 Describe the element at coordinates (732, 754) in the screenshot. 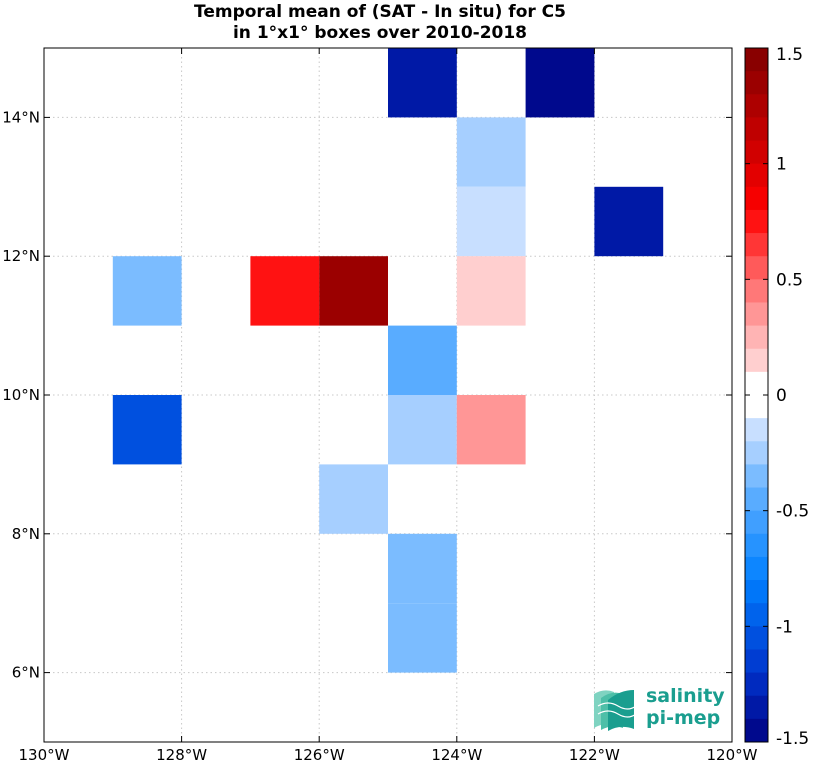

I see `x-tick-label: 120°W` at that location.